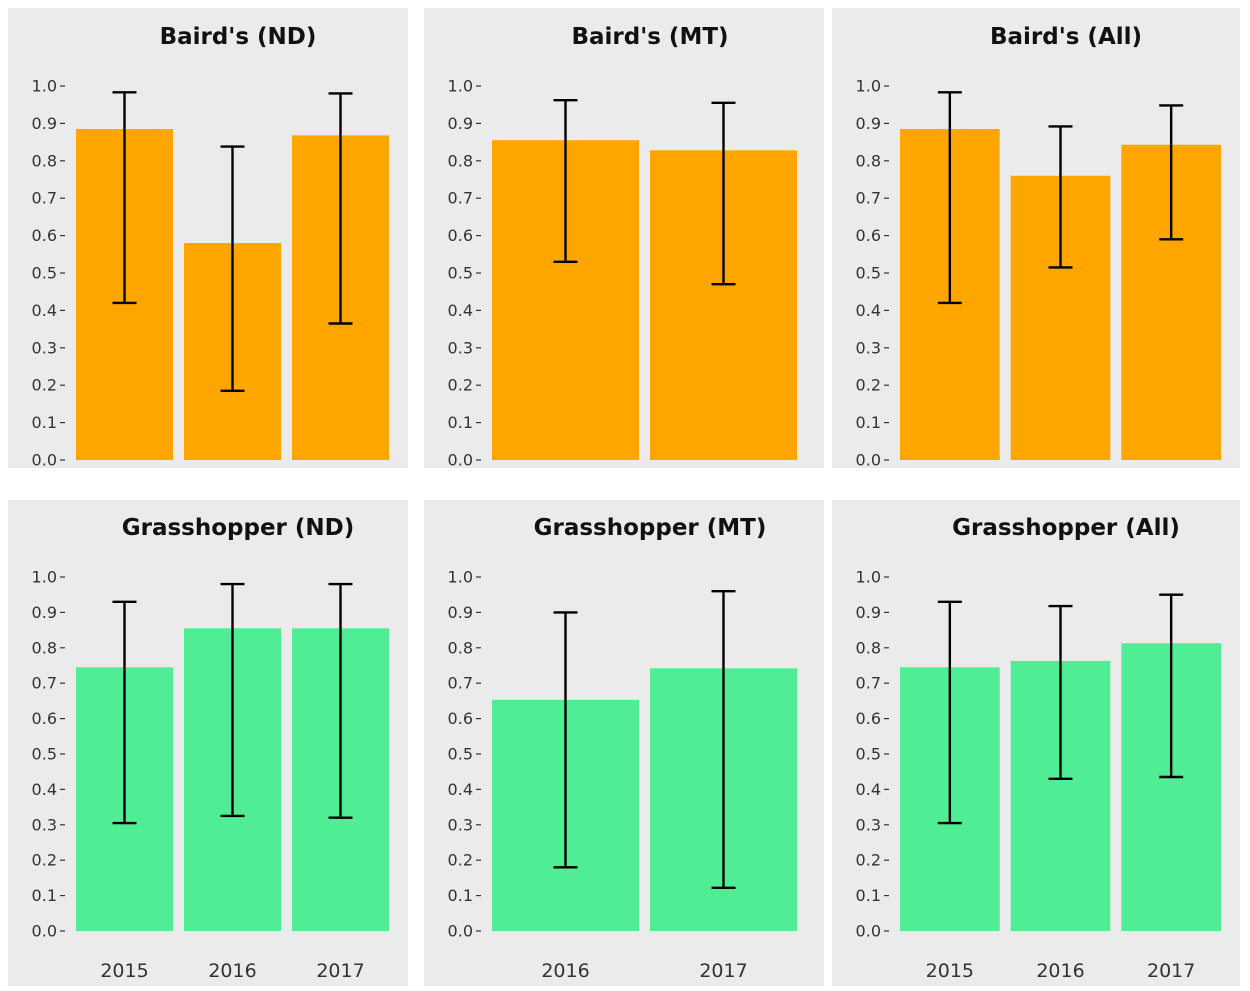 The height and width of the screenshot is (991, 1250). What do you see at coordinates (1066, 528) in the screenshot?
I see `panel-title: Grasshopper (All)` at bounding box center [1066, 528].